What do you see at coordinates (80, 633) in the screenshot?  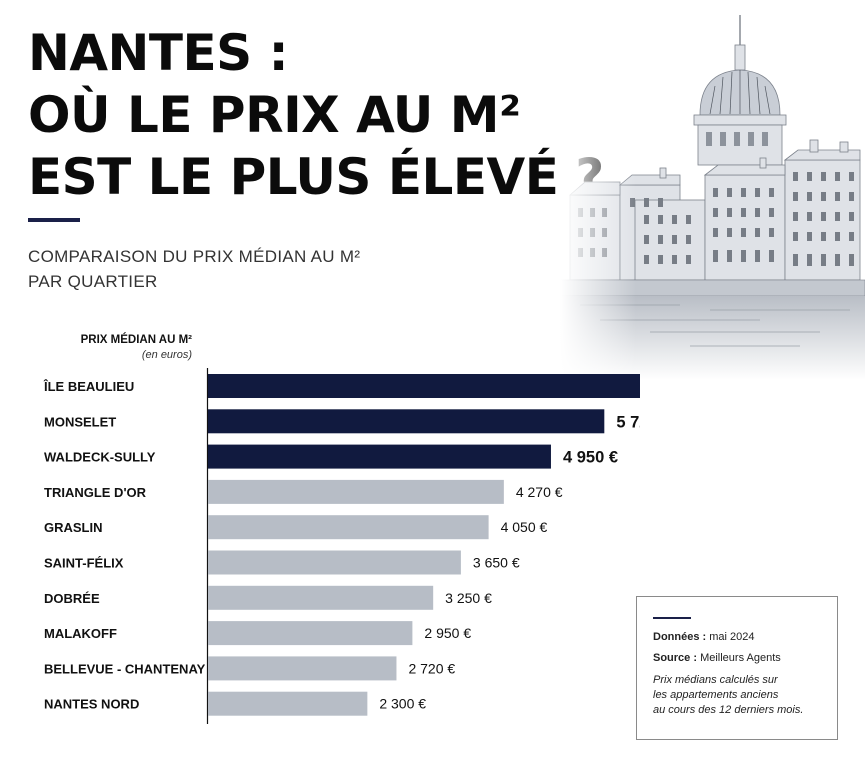 I see `category-label: MALAKOFF` at bounding box center [80, 633].